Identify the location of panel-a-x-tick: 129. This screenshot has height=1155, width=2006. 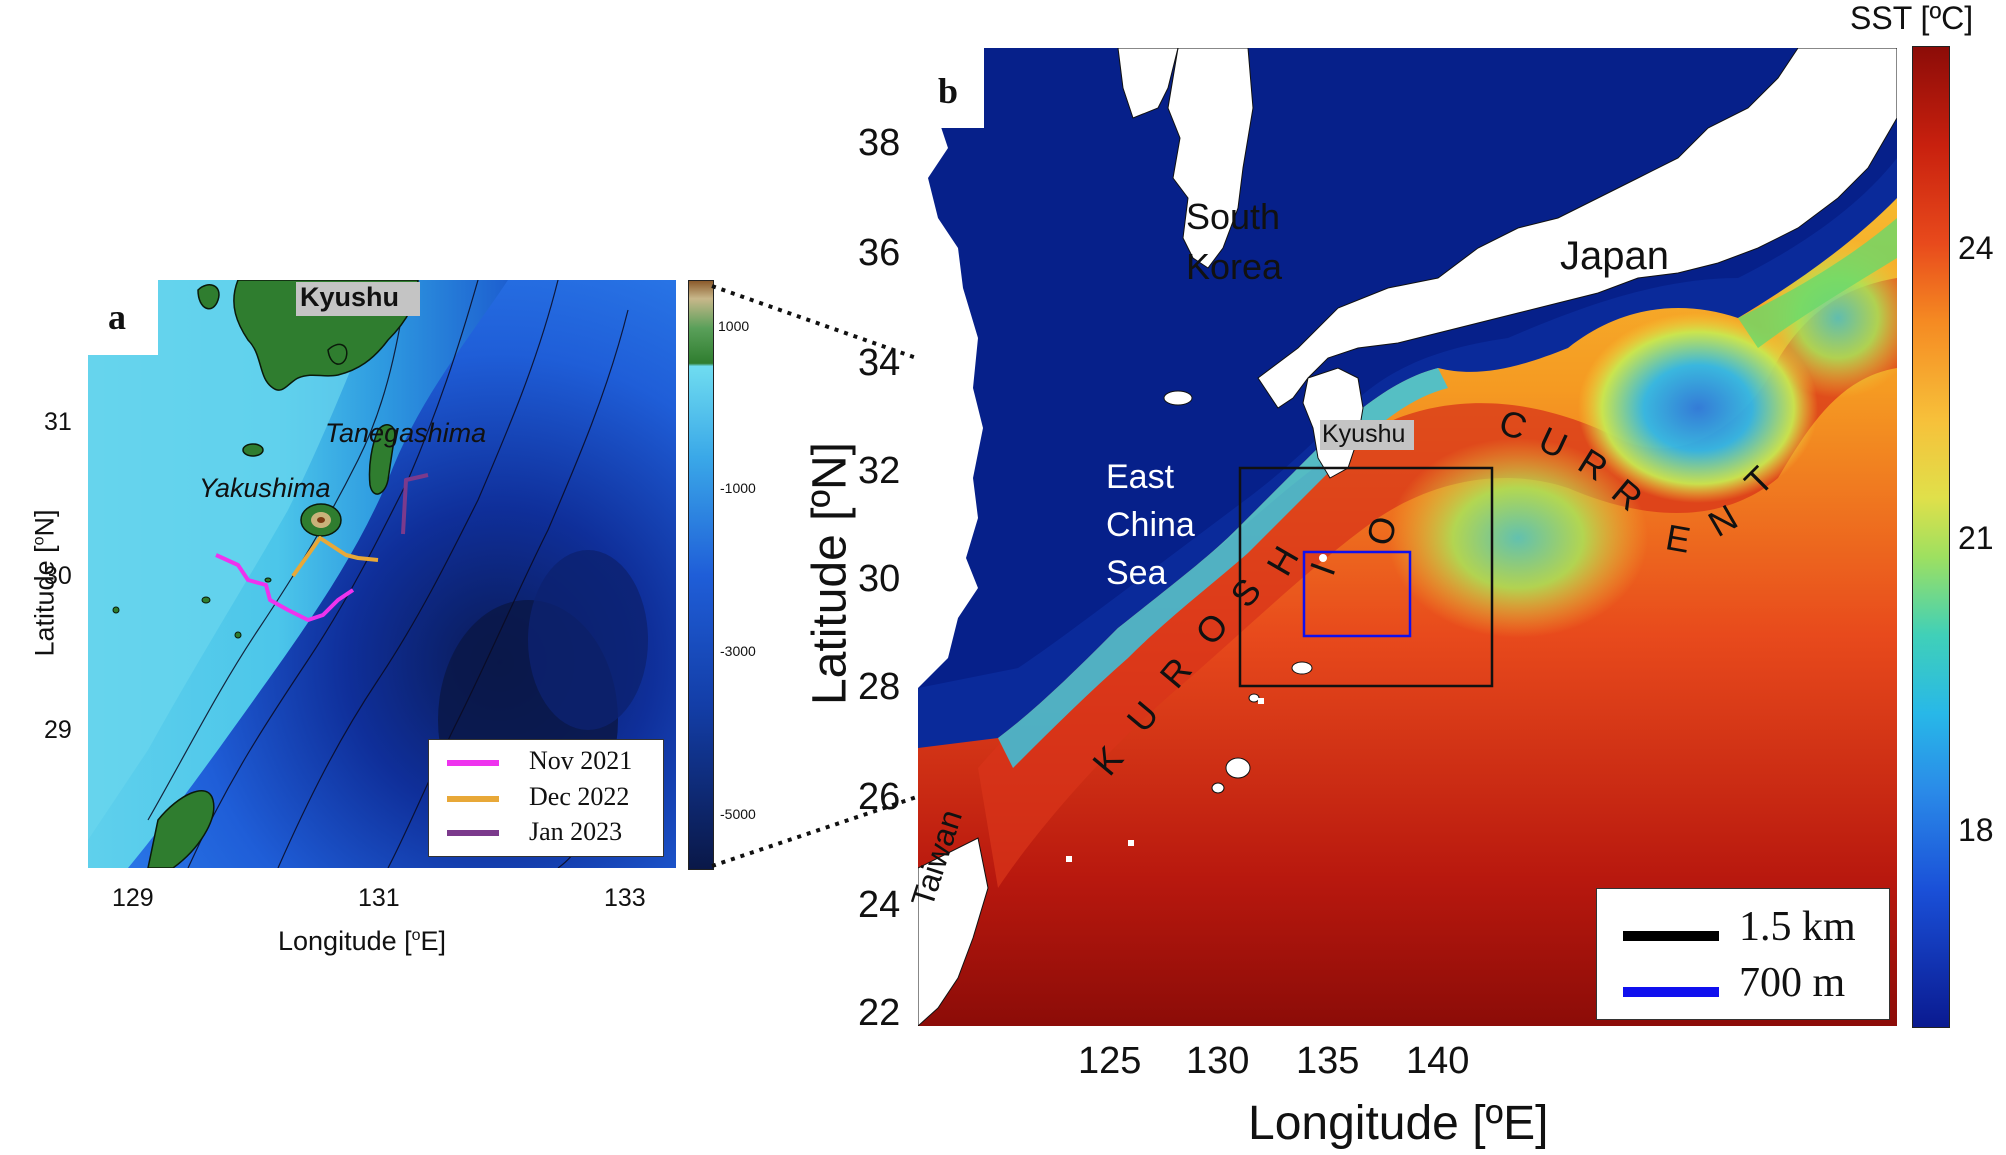
(133, 898).